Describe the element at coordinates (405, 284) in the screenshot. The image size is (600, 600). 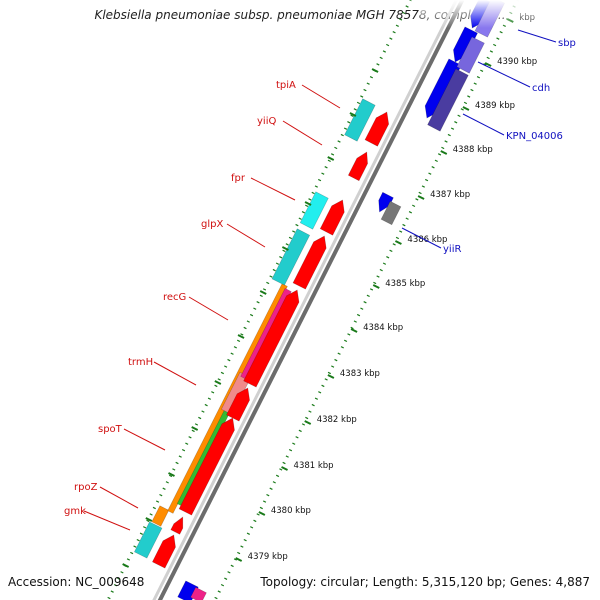
I see `tick-label: 4385 kbp` at that location.